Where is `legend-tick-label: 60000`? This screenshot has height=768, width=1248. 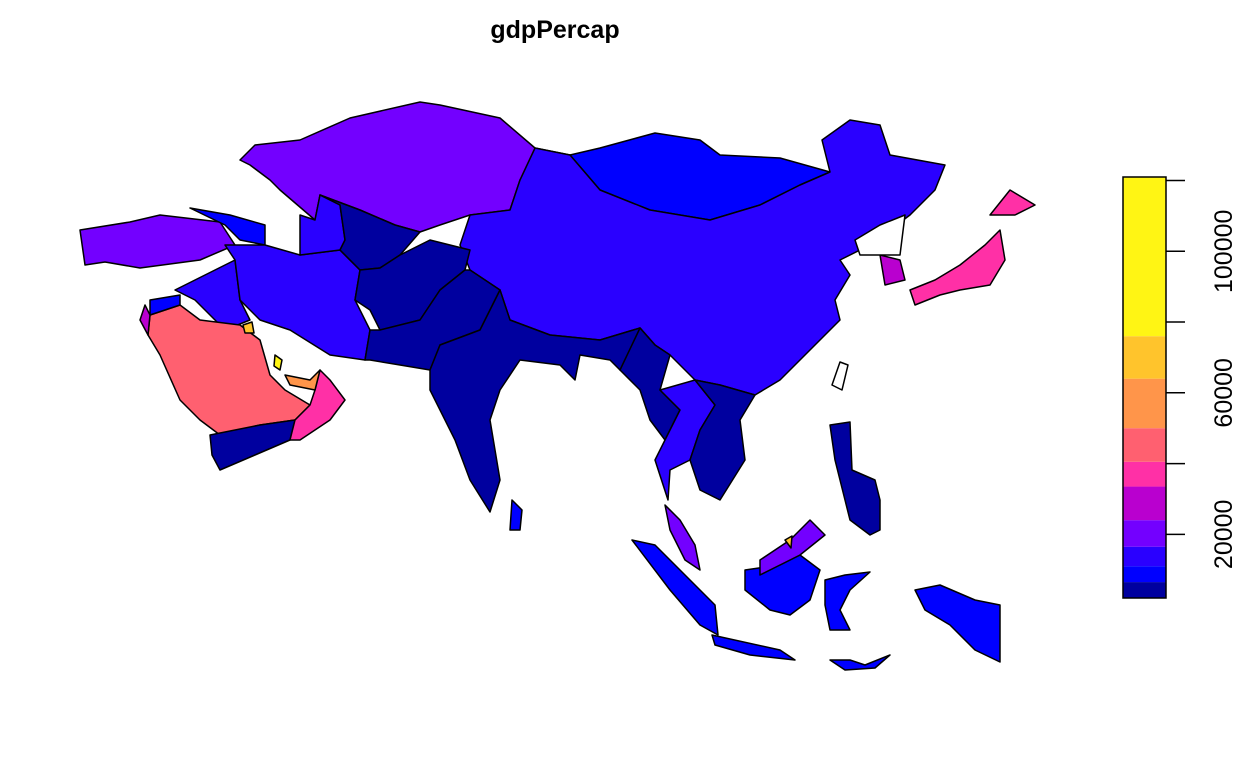
legend-tick-label: 60000 is located at coordinates (1224, 393).